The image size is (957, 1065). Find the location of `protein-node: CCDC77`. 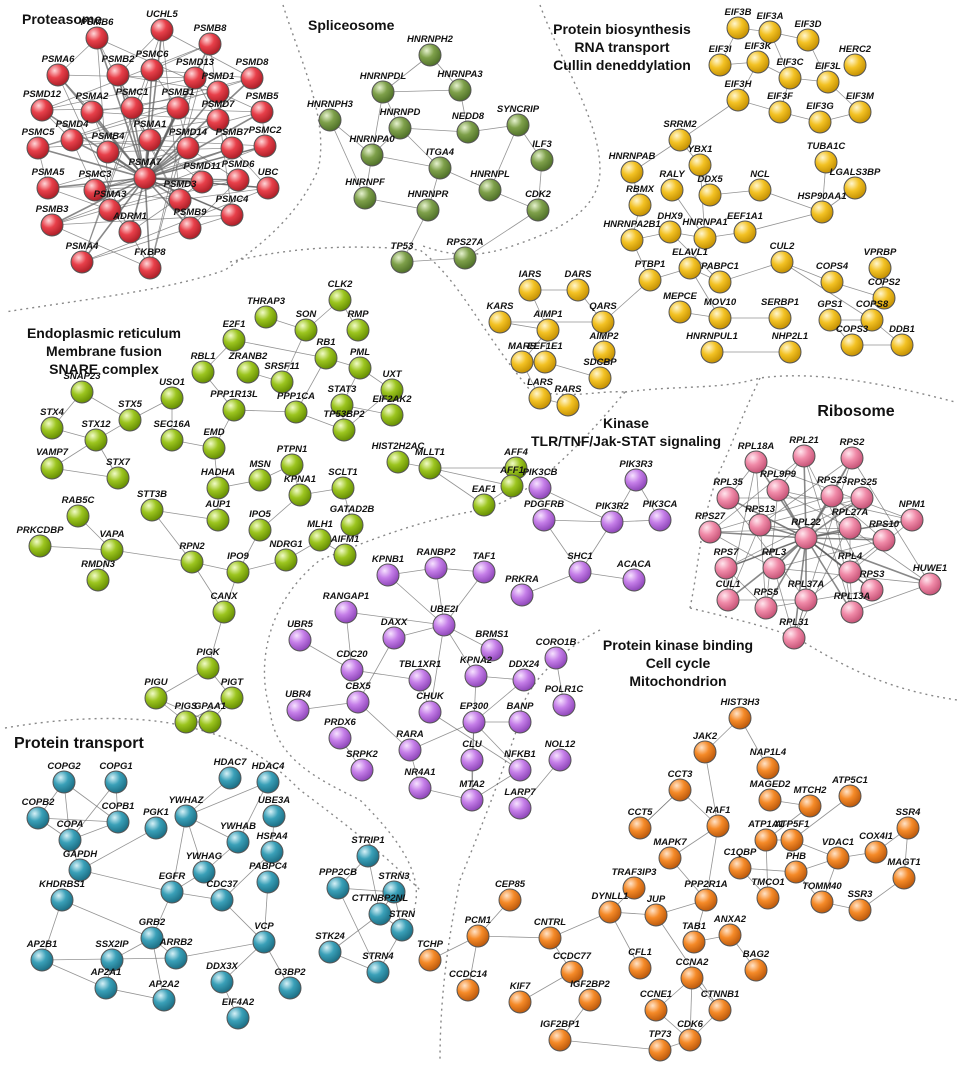

protein-node: CCDC77 is located at coordinates (572, 967).